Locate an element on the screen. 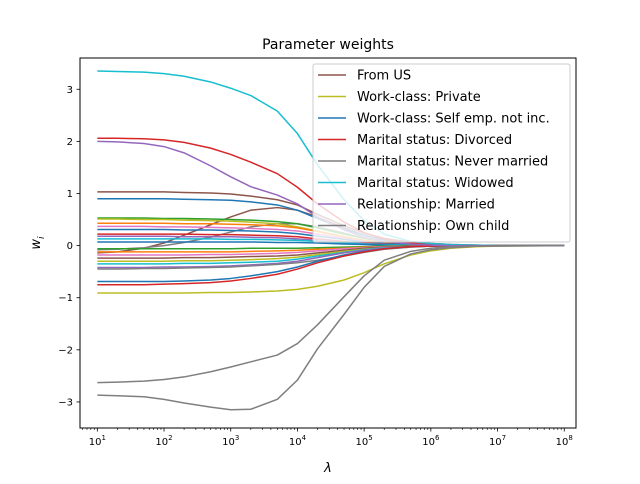 The image size is (640, 484). x-tick-label: 10⁸ is located at coordinates (564, 441).